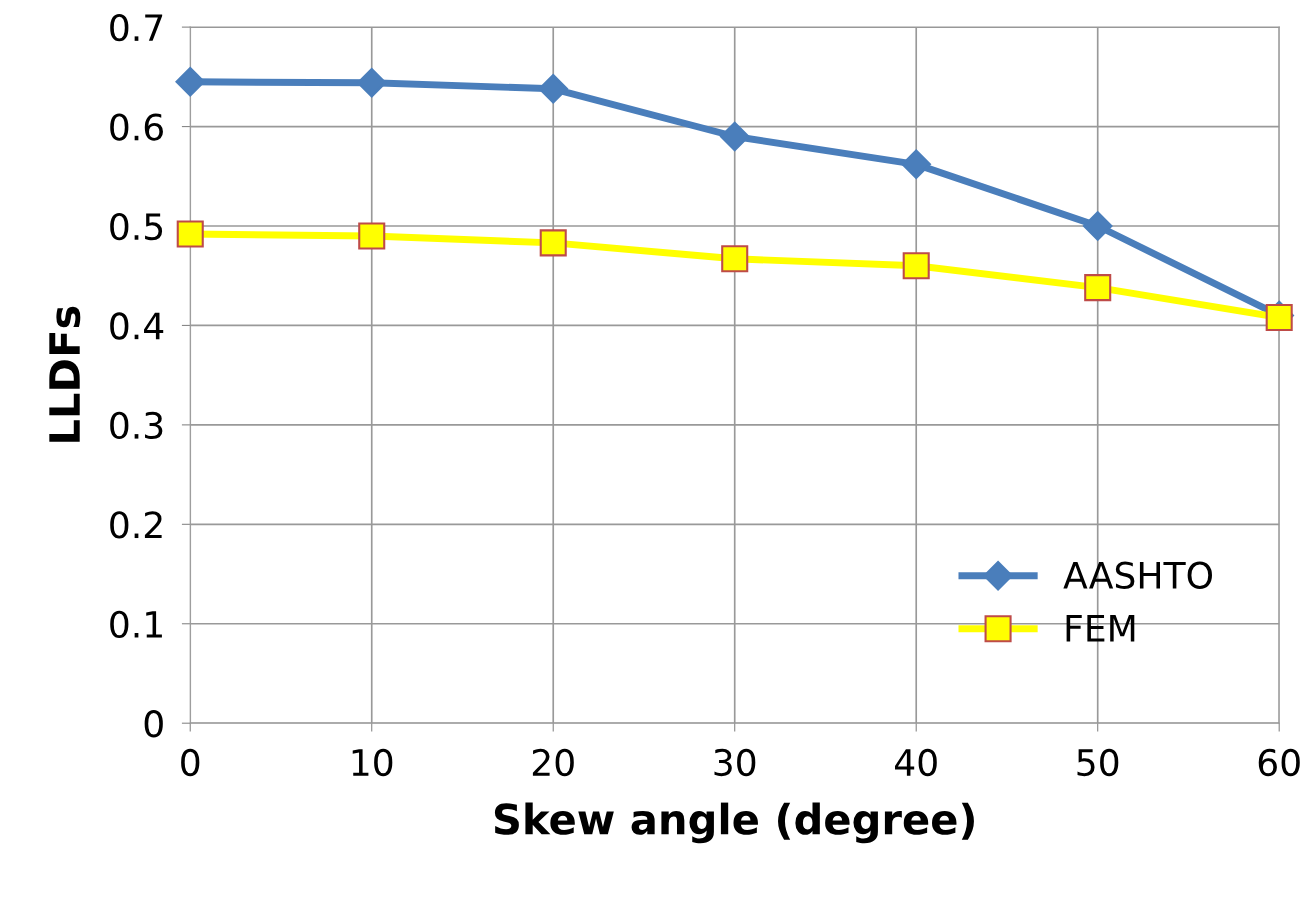 The height and width of the screenshot is (904, 1312). Describe the element at coordinates (1279, 762) in the screenshot. I see `x-tick-label: 60` at that location.